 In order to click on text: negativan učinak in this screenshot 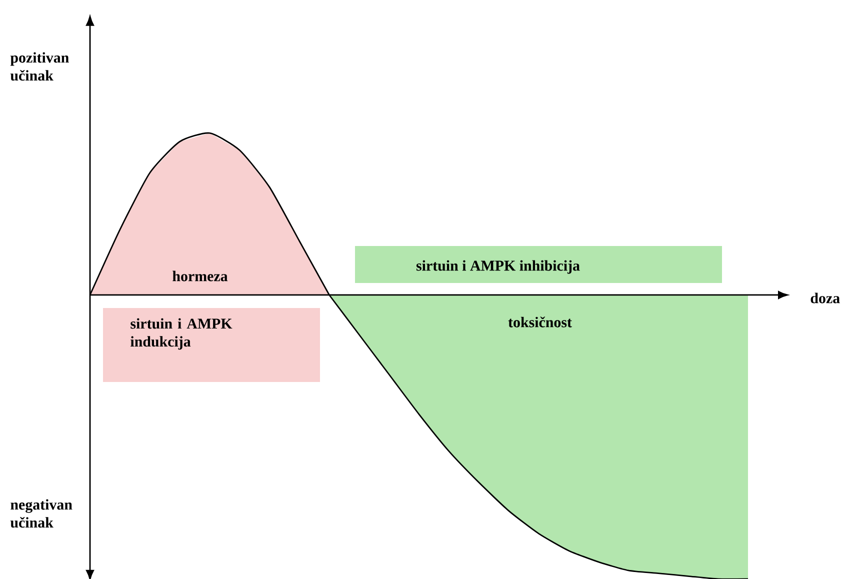, I will do `click(41, 513)`.